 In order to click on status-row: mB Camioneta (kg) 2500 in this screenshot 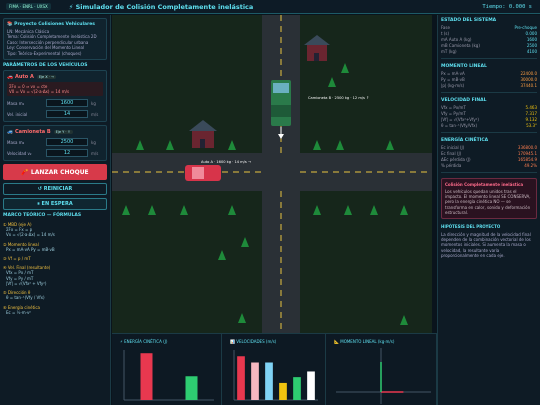, I will do `click(489, 46)`.